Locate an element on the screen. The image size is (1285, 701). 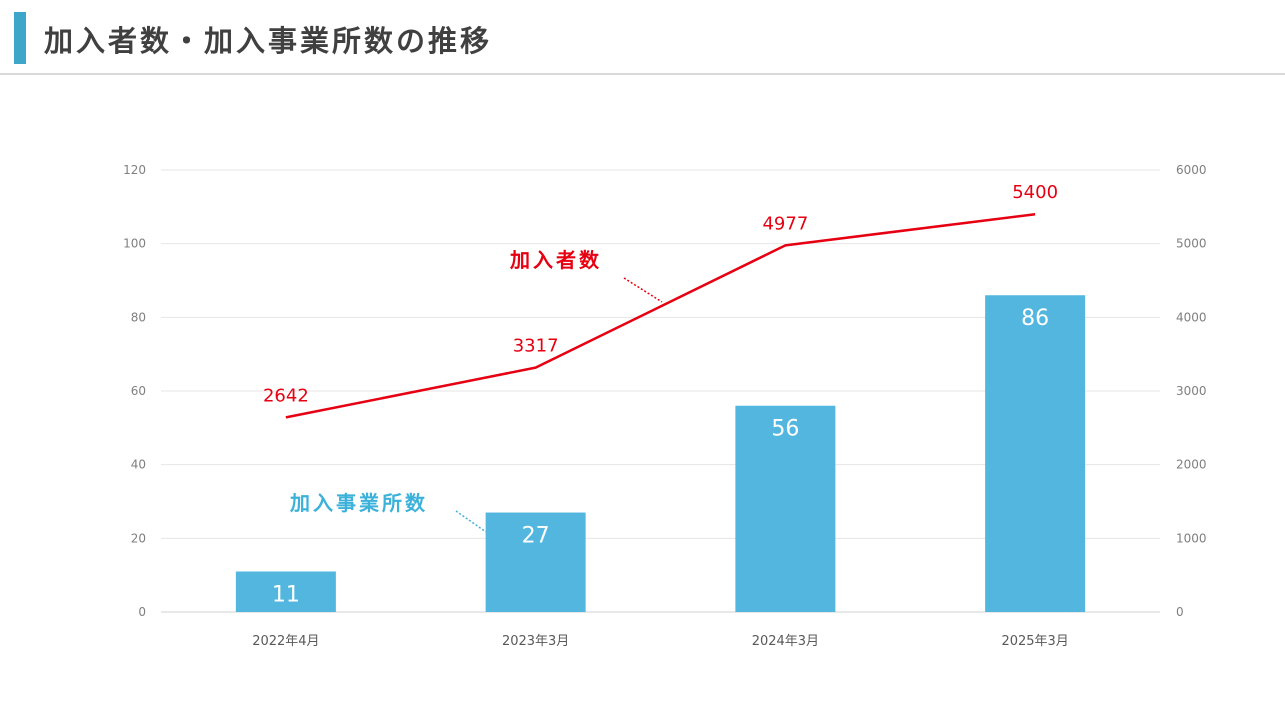
bar-data-label: 11 is located at coordinates (286, 594).